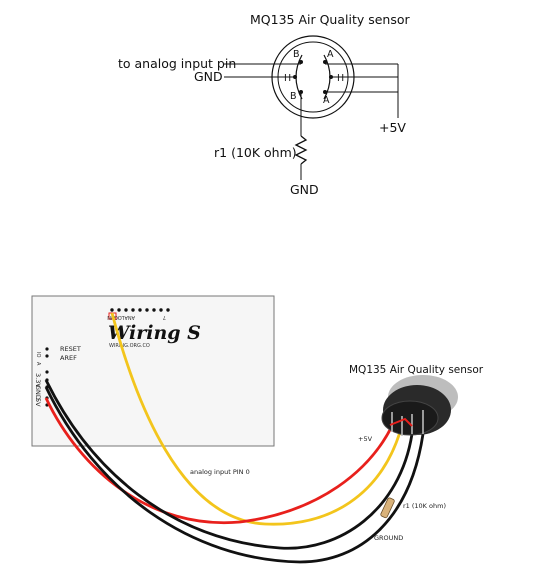  I want to click on sensor-base, so click(410, 418).